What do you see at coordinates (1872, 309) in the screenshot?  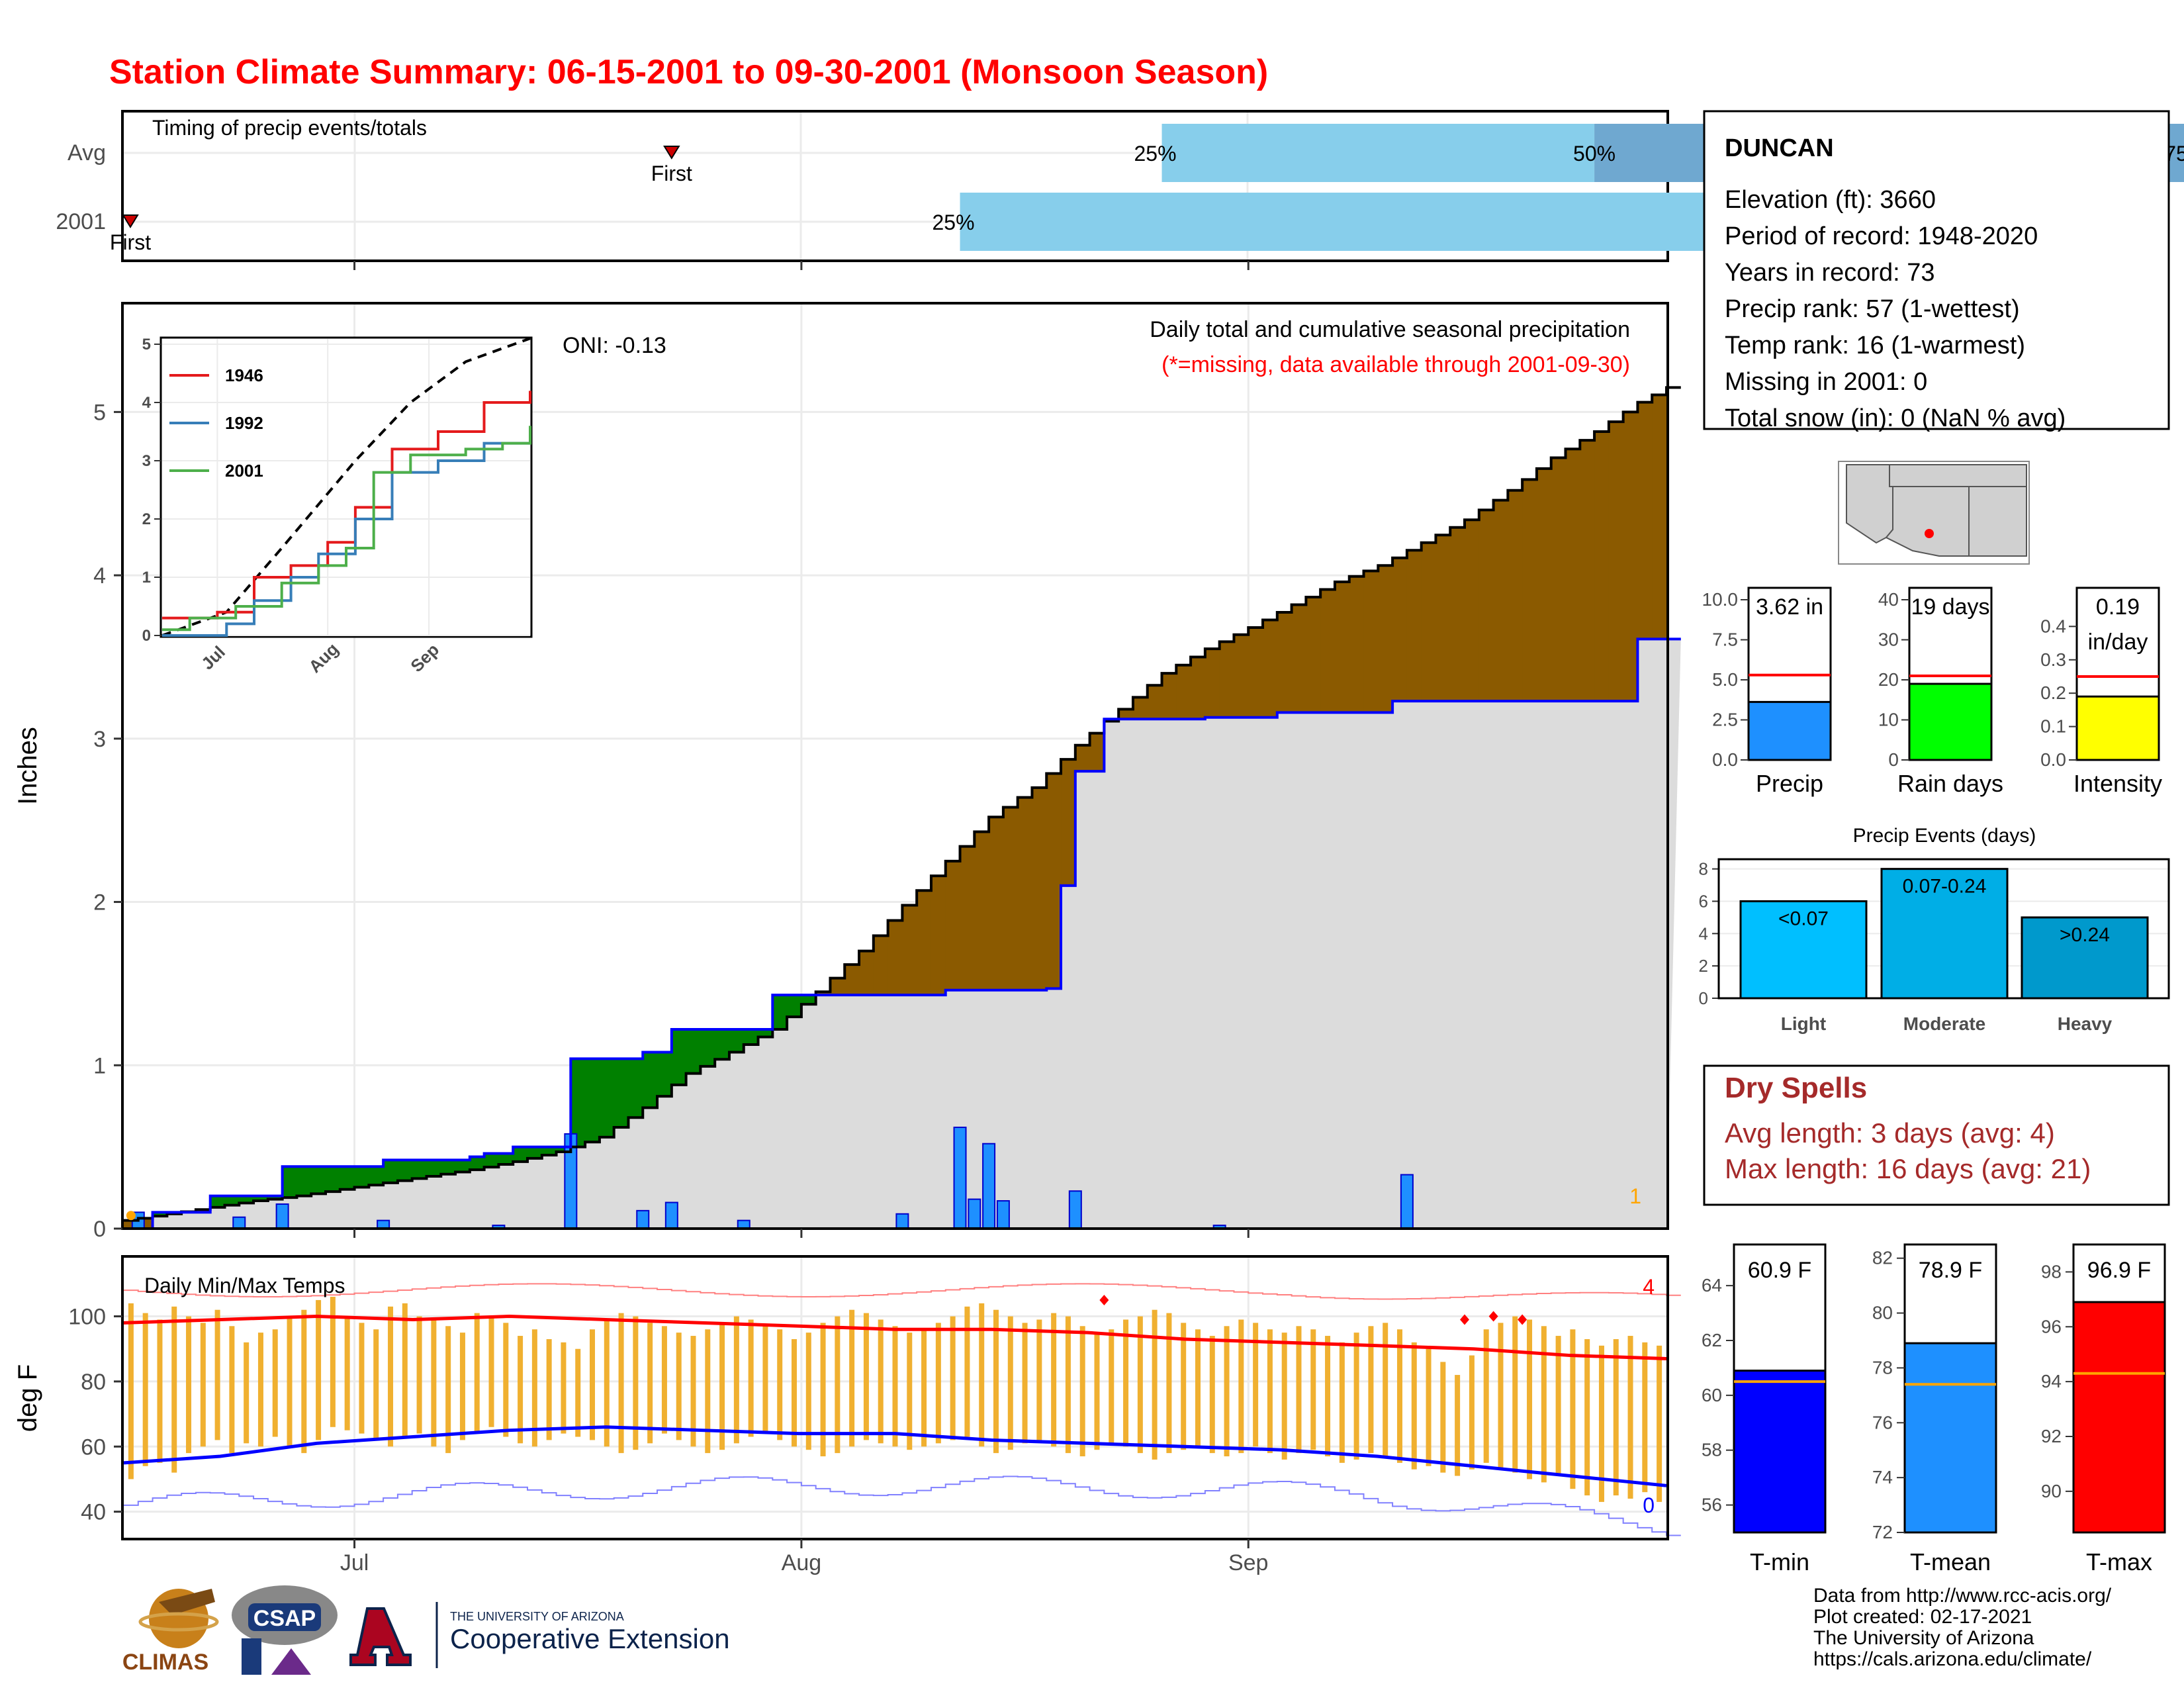 I see `station-info-line: Precip rank: 57 (1-wettest)` at bounding box center [1872, 309].